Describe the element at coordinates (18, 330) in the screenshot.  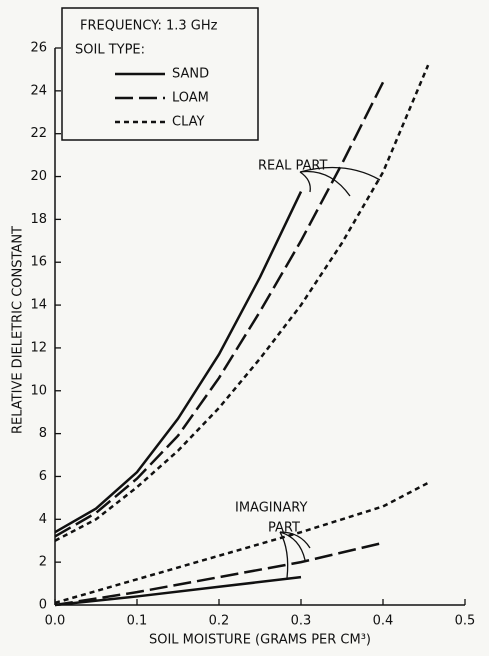
I see `y-axis-label: RELATIVE DIELETRIC CONSTANT` at that location.